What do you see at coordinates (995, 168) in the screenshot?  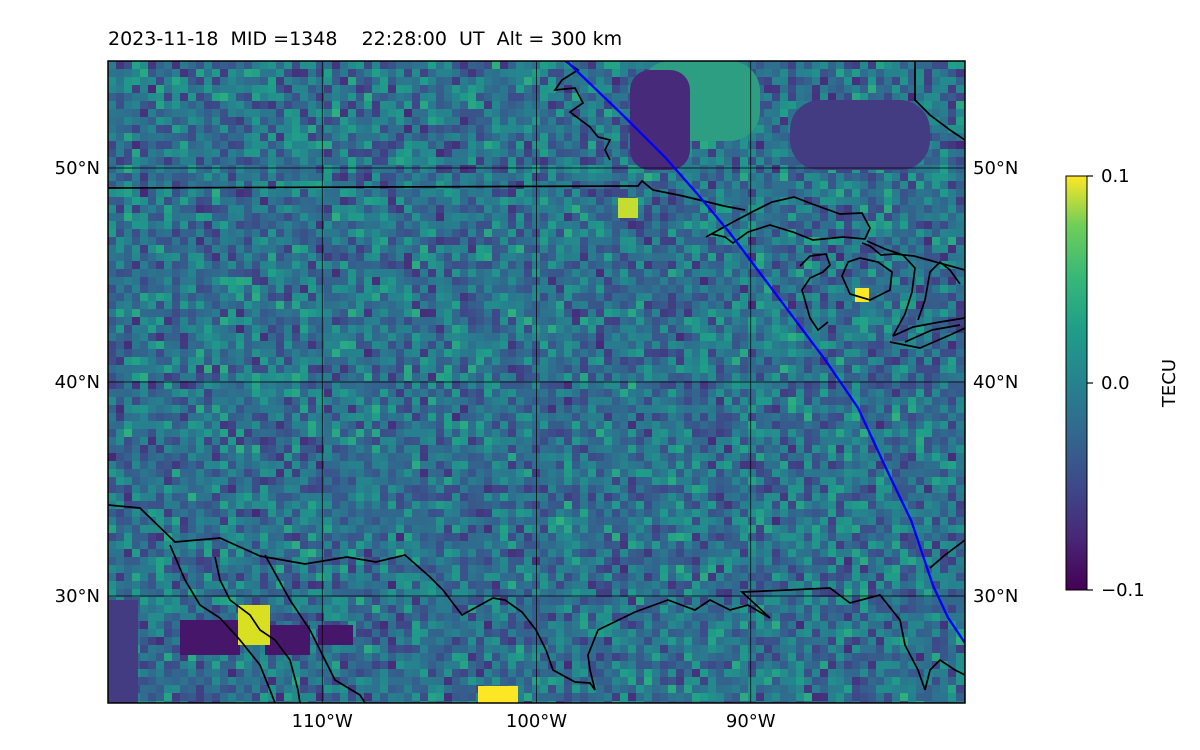 I see `lat-tick-label-right: 50°N` at bounding box center [995, 168].